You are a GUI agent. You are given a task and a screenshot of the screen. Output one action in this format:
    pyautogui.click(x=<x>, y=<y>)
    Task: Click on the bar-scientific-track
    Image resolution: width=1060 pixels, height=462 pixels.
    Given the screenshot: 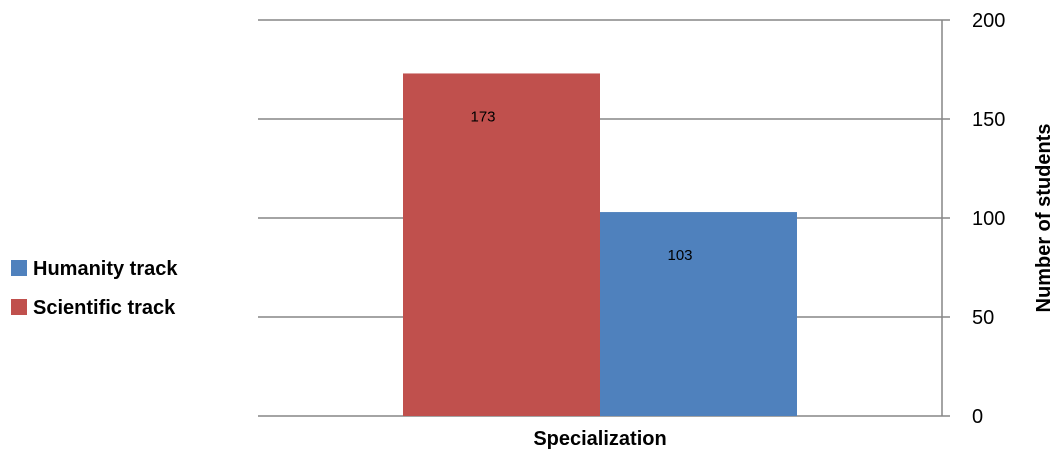 What is the action you would take?
    pyautogui.click(x=501, y=245)
    